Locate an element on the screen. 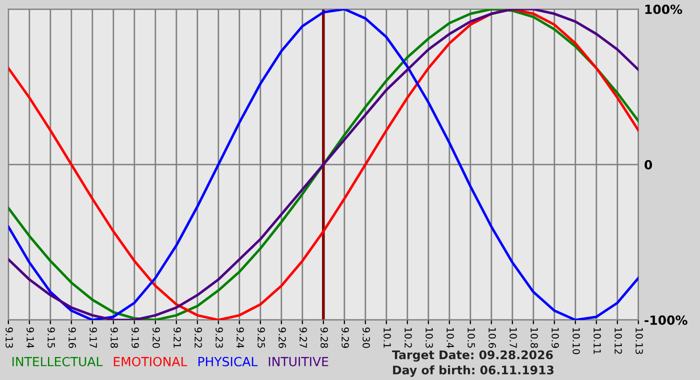 This screenshot has height=380, width=700. x-tick-label: 10.7 is located at coordinates (513, 338).